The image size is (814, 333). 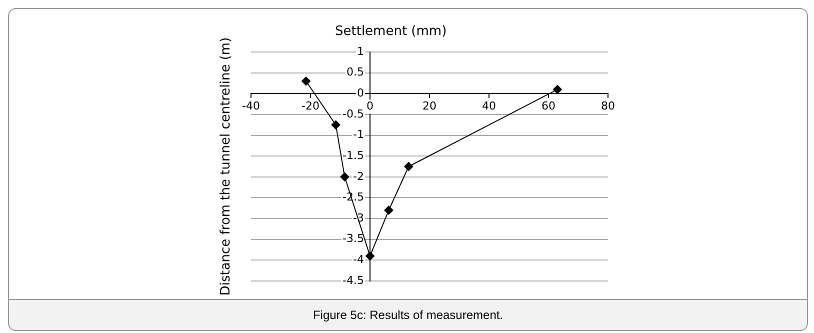 I want to click on y-tick-label: 1, so click(x=360, y=51).